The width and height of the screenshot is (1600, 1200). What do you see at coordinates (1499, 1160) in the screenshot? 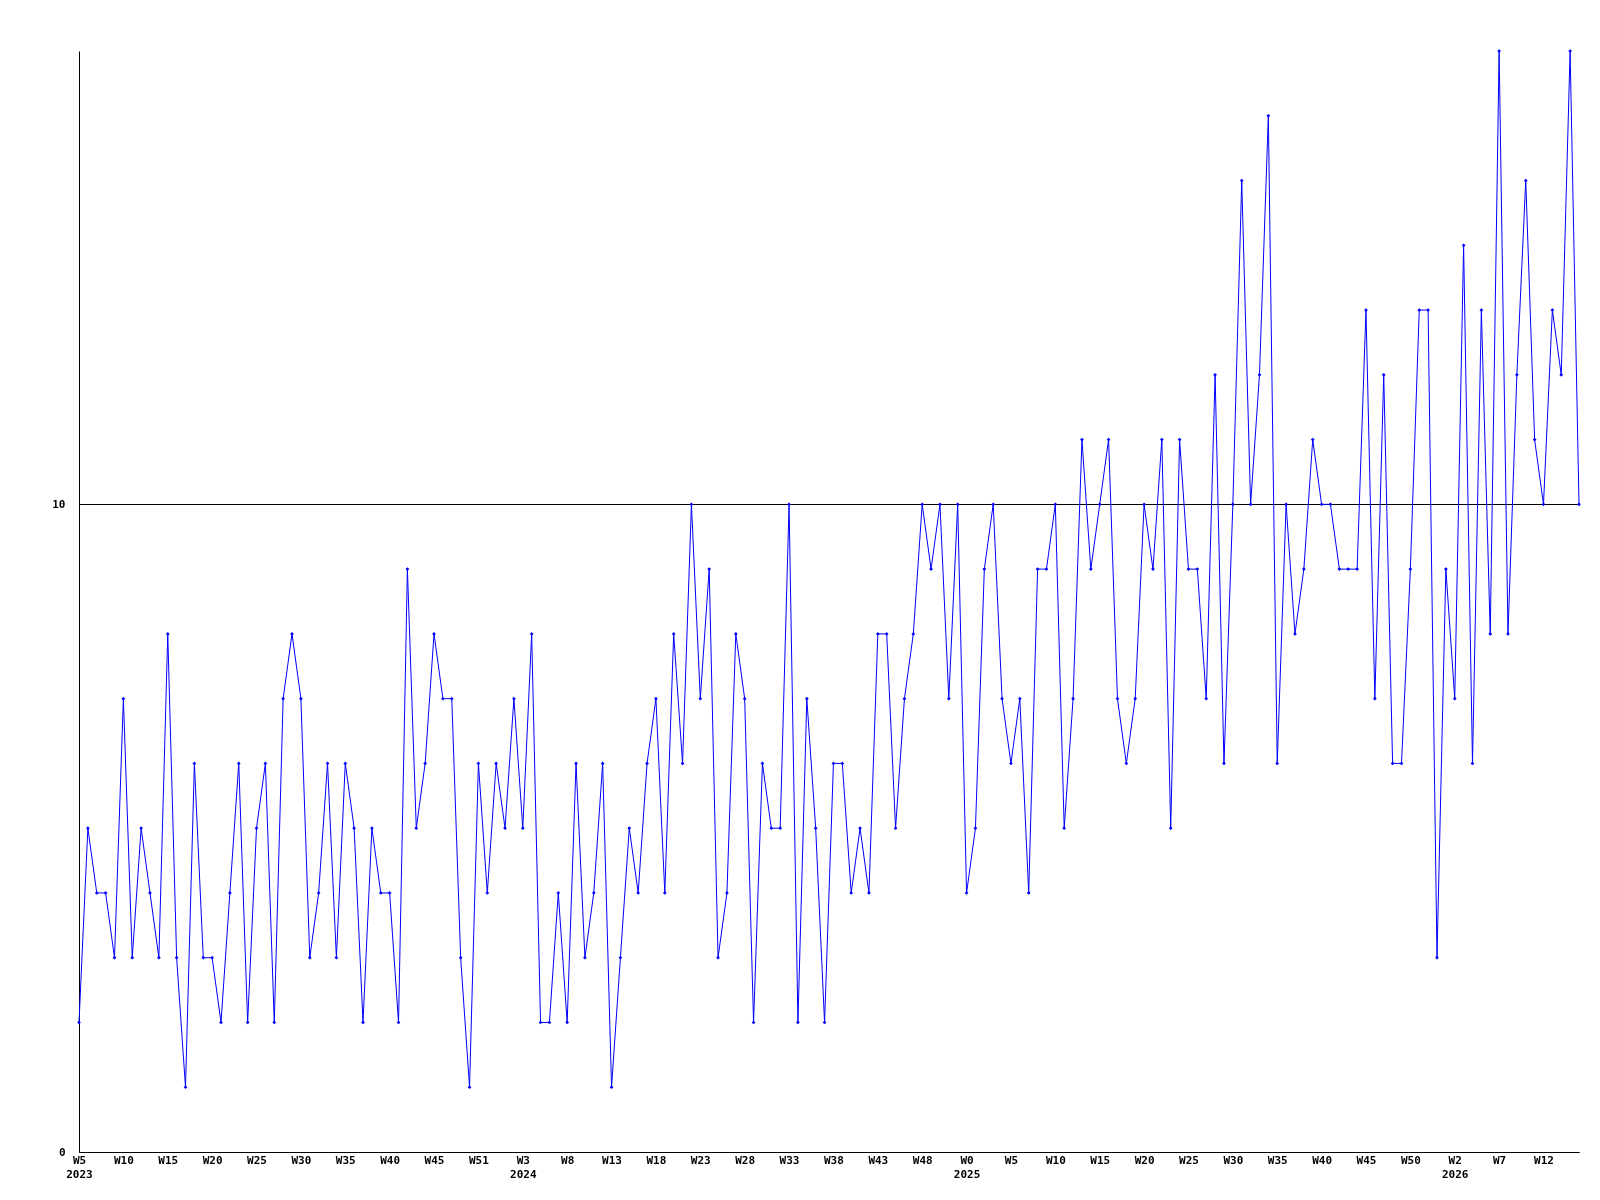
I see `x-tick-label: W7` at bounding box center [1499, 1160].